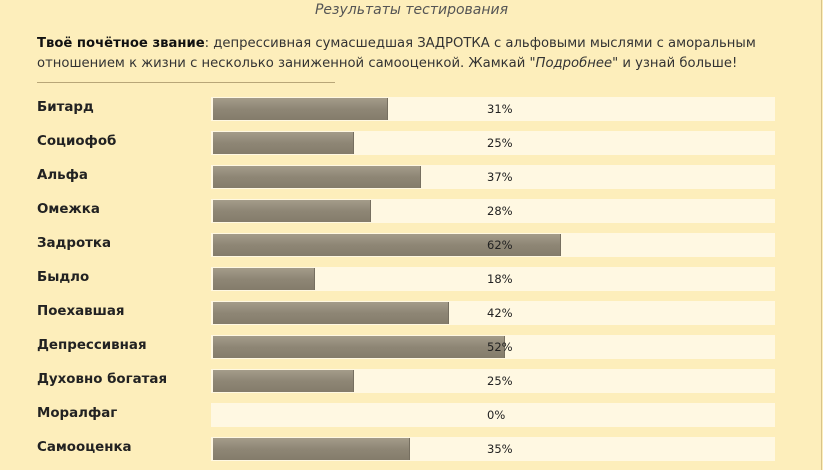  I want to click on result-percent: 0%, so click(496, 415).